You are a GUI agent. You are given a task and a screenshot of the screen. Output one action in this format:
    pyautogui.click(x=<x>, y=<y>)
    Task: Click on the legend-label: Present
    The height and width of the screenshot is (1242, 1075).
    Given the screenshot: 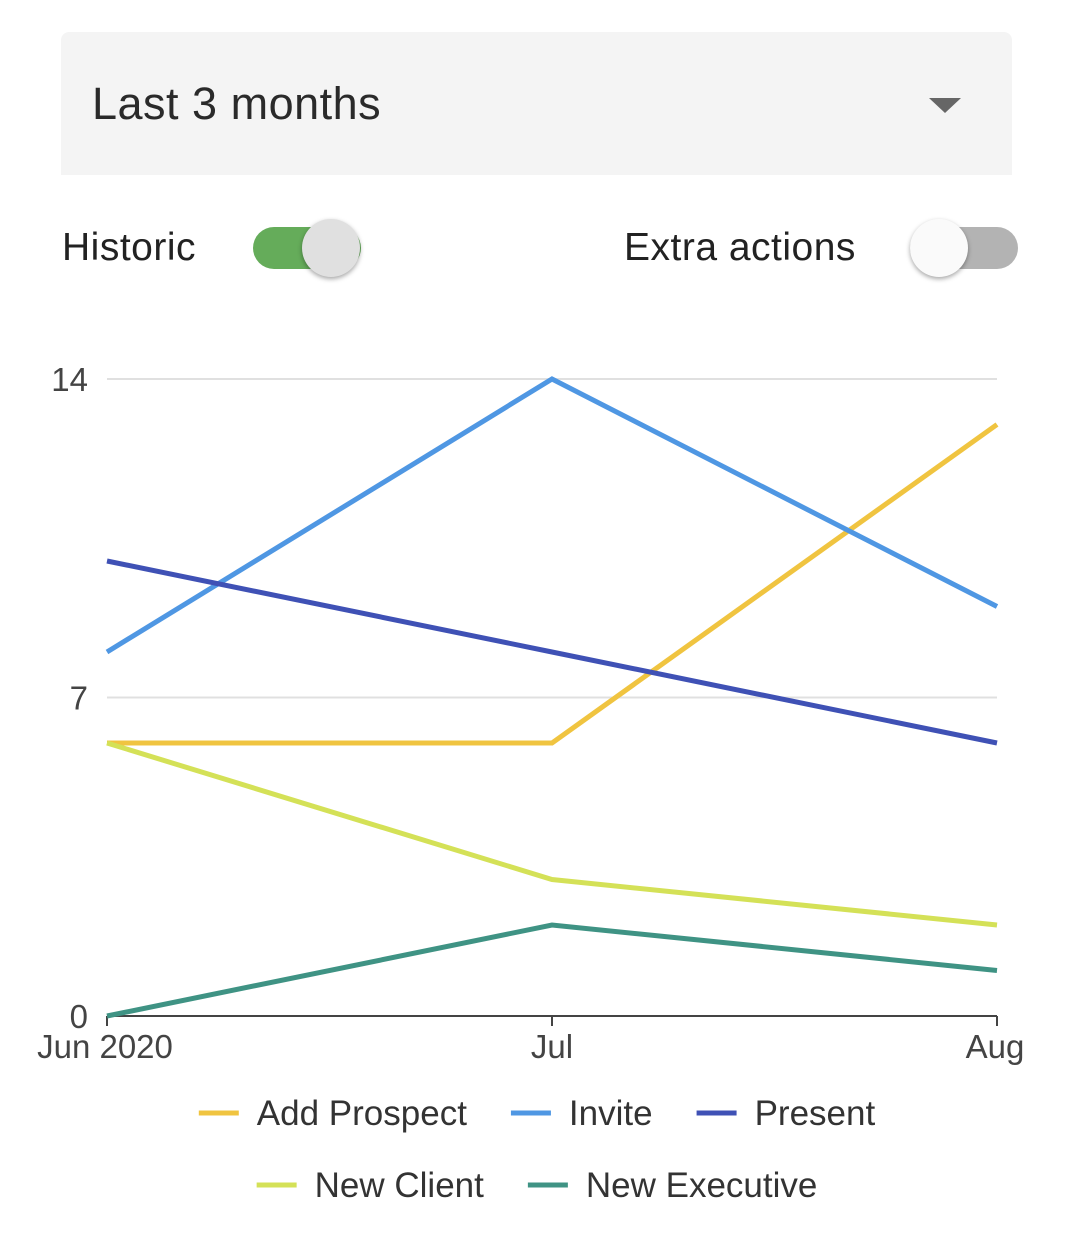 What is the action you would take?
    pyautogui.click(x=815, y=1113)
    